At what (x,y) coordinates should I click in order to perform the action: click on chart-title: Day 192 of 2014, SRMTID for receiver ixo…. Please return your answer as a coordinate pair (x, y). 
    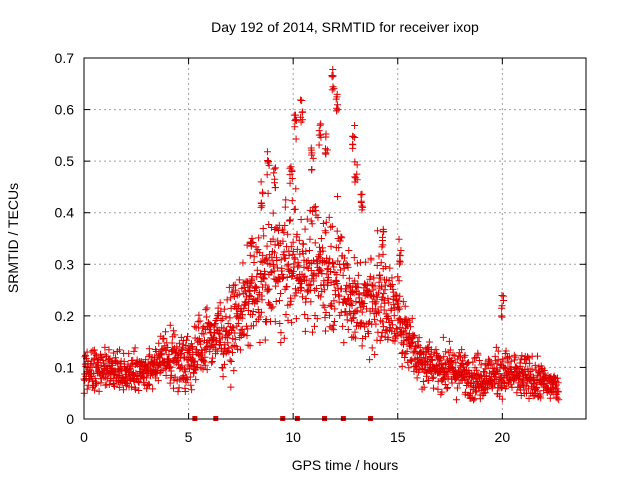
    Looking at the image, I should click on (345, 27).